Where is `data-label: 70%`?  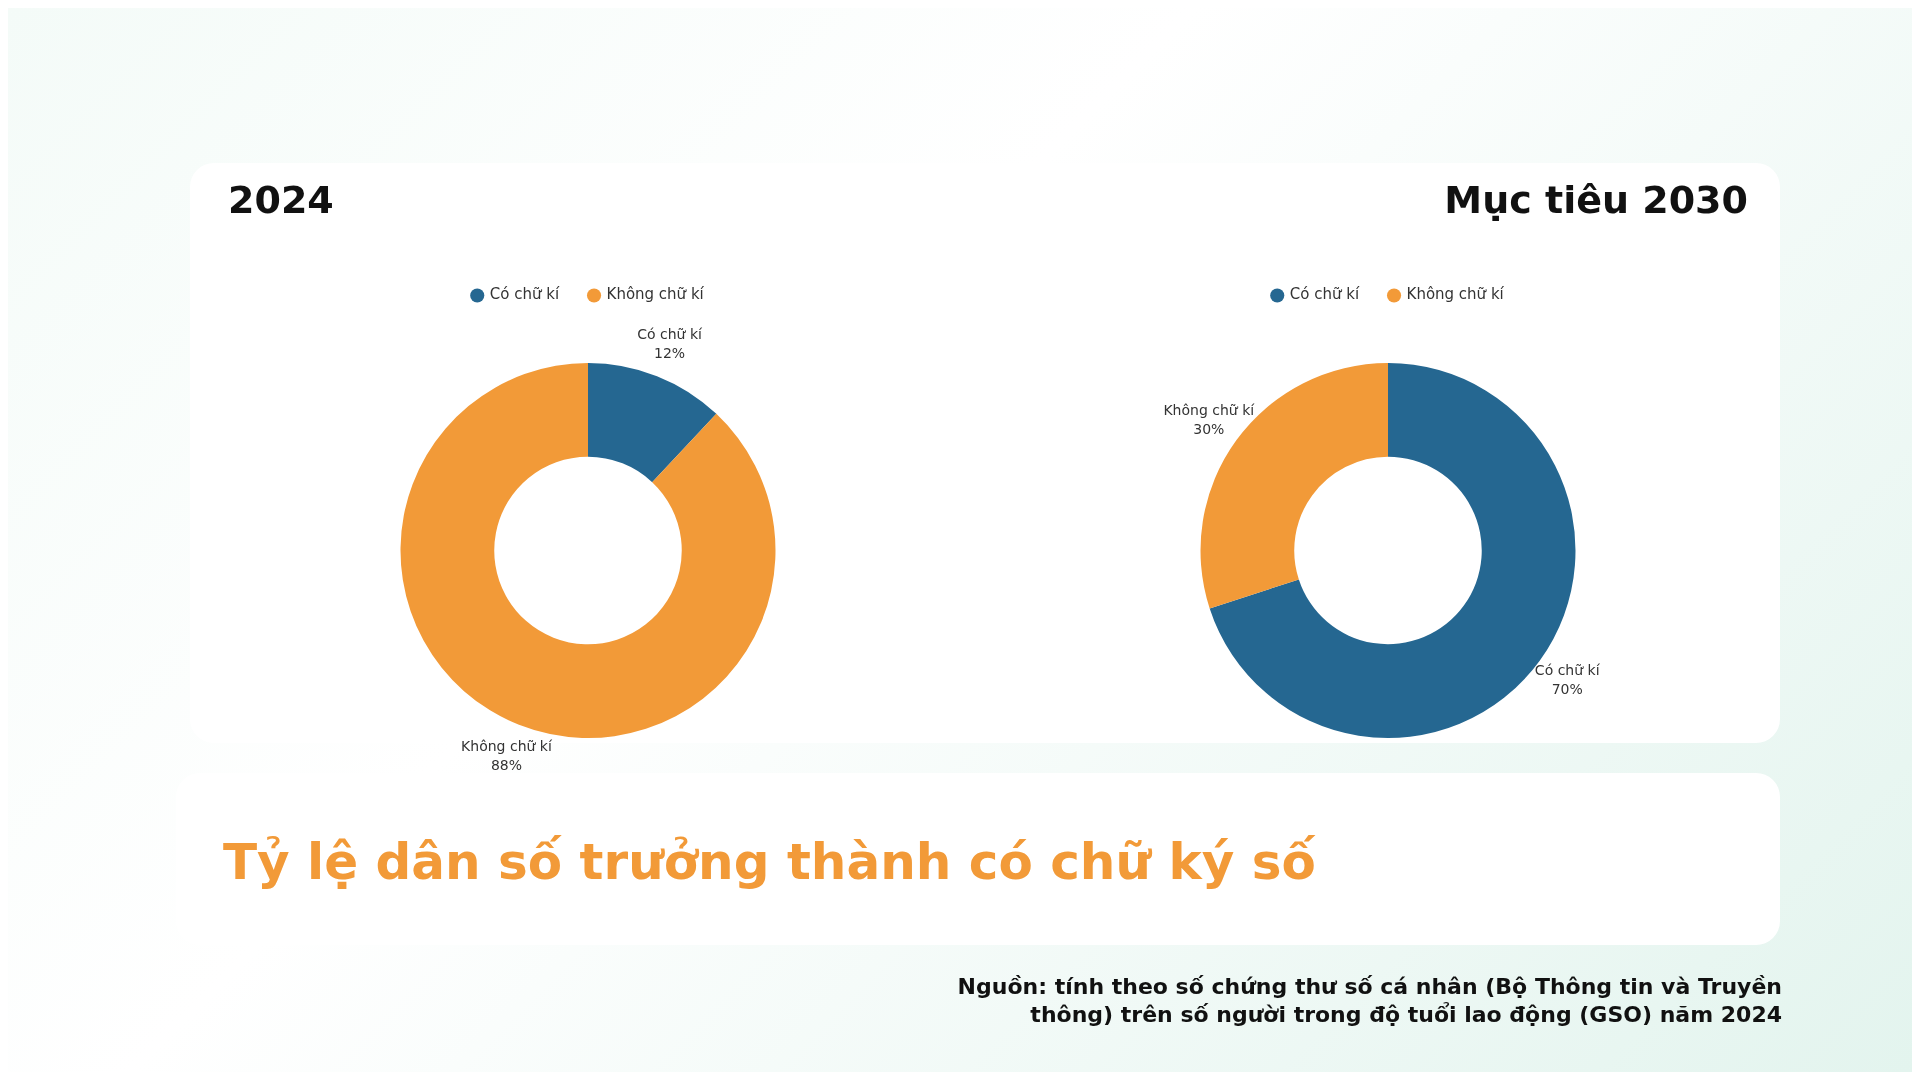
data-label: 70% is located at coordinates (1567, 689).